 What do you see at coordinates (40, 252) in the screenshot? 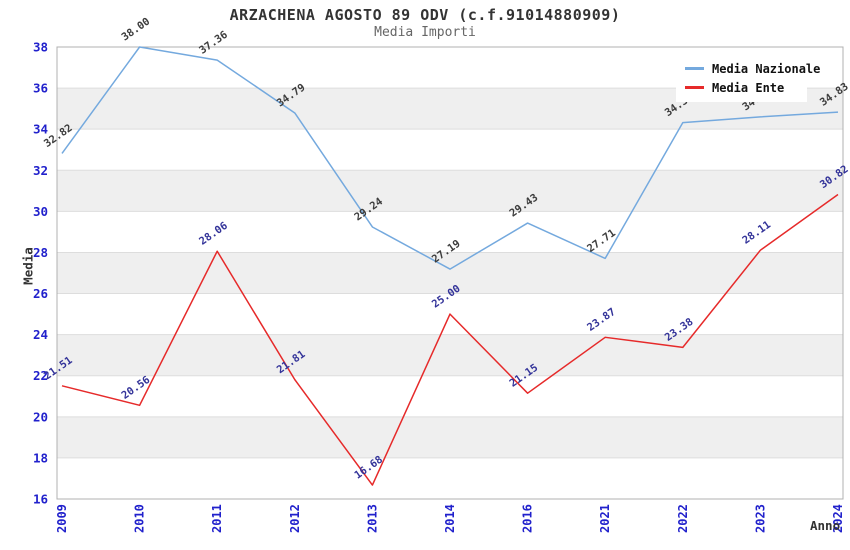
I see `y-tick-label: 28` at bounding box center [40, 252].